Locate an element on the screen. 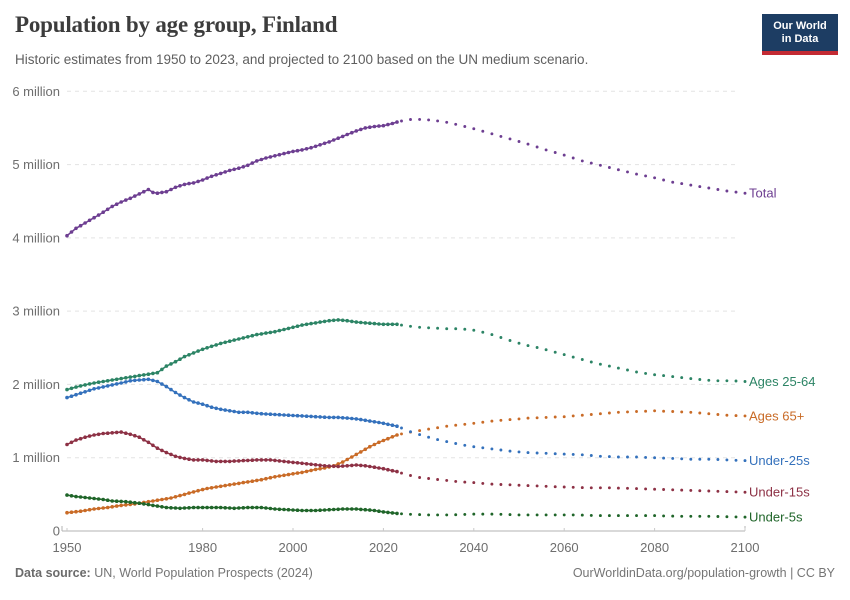 This screenshot has width=850, height=600. series-label-ages-65: Ages 65+ is located at coordinates (776, 415).